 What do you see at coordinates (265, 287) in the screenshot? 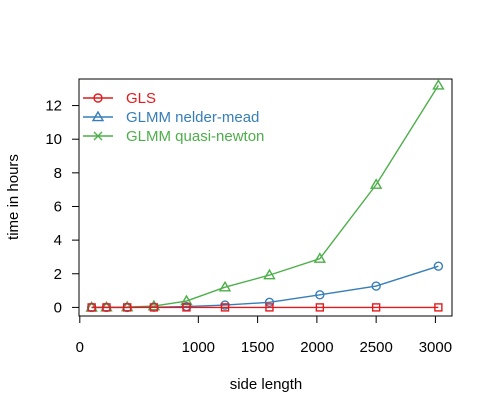
I see `series-glmm-nelder-mead` at bounding box center [265, 287].